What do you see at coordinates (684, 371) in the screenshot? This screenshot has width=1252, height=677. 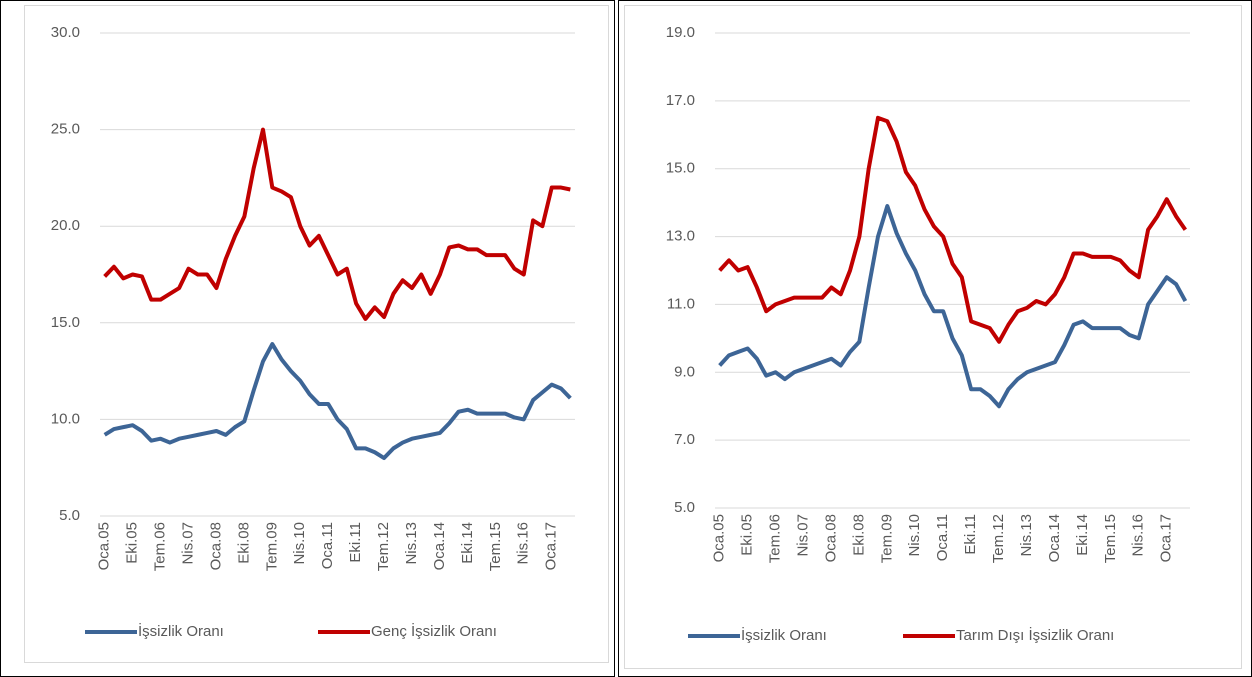 I see `y-tick-label: 9.0` at bounding box center [684, 371].